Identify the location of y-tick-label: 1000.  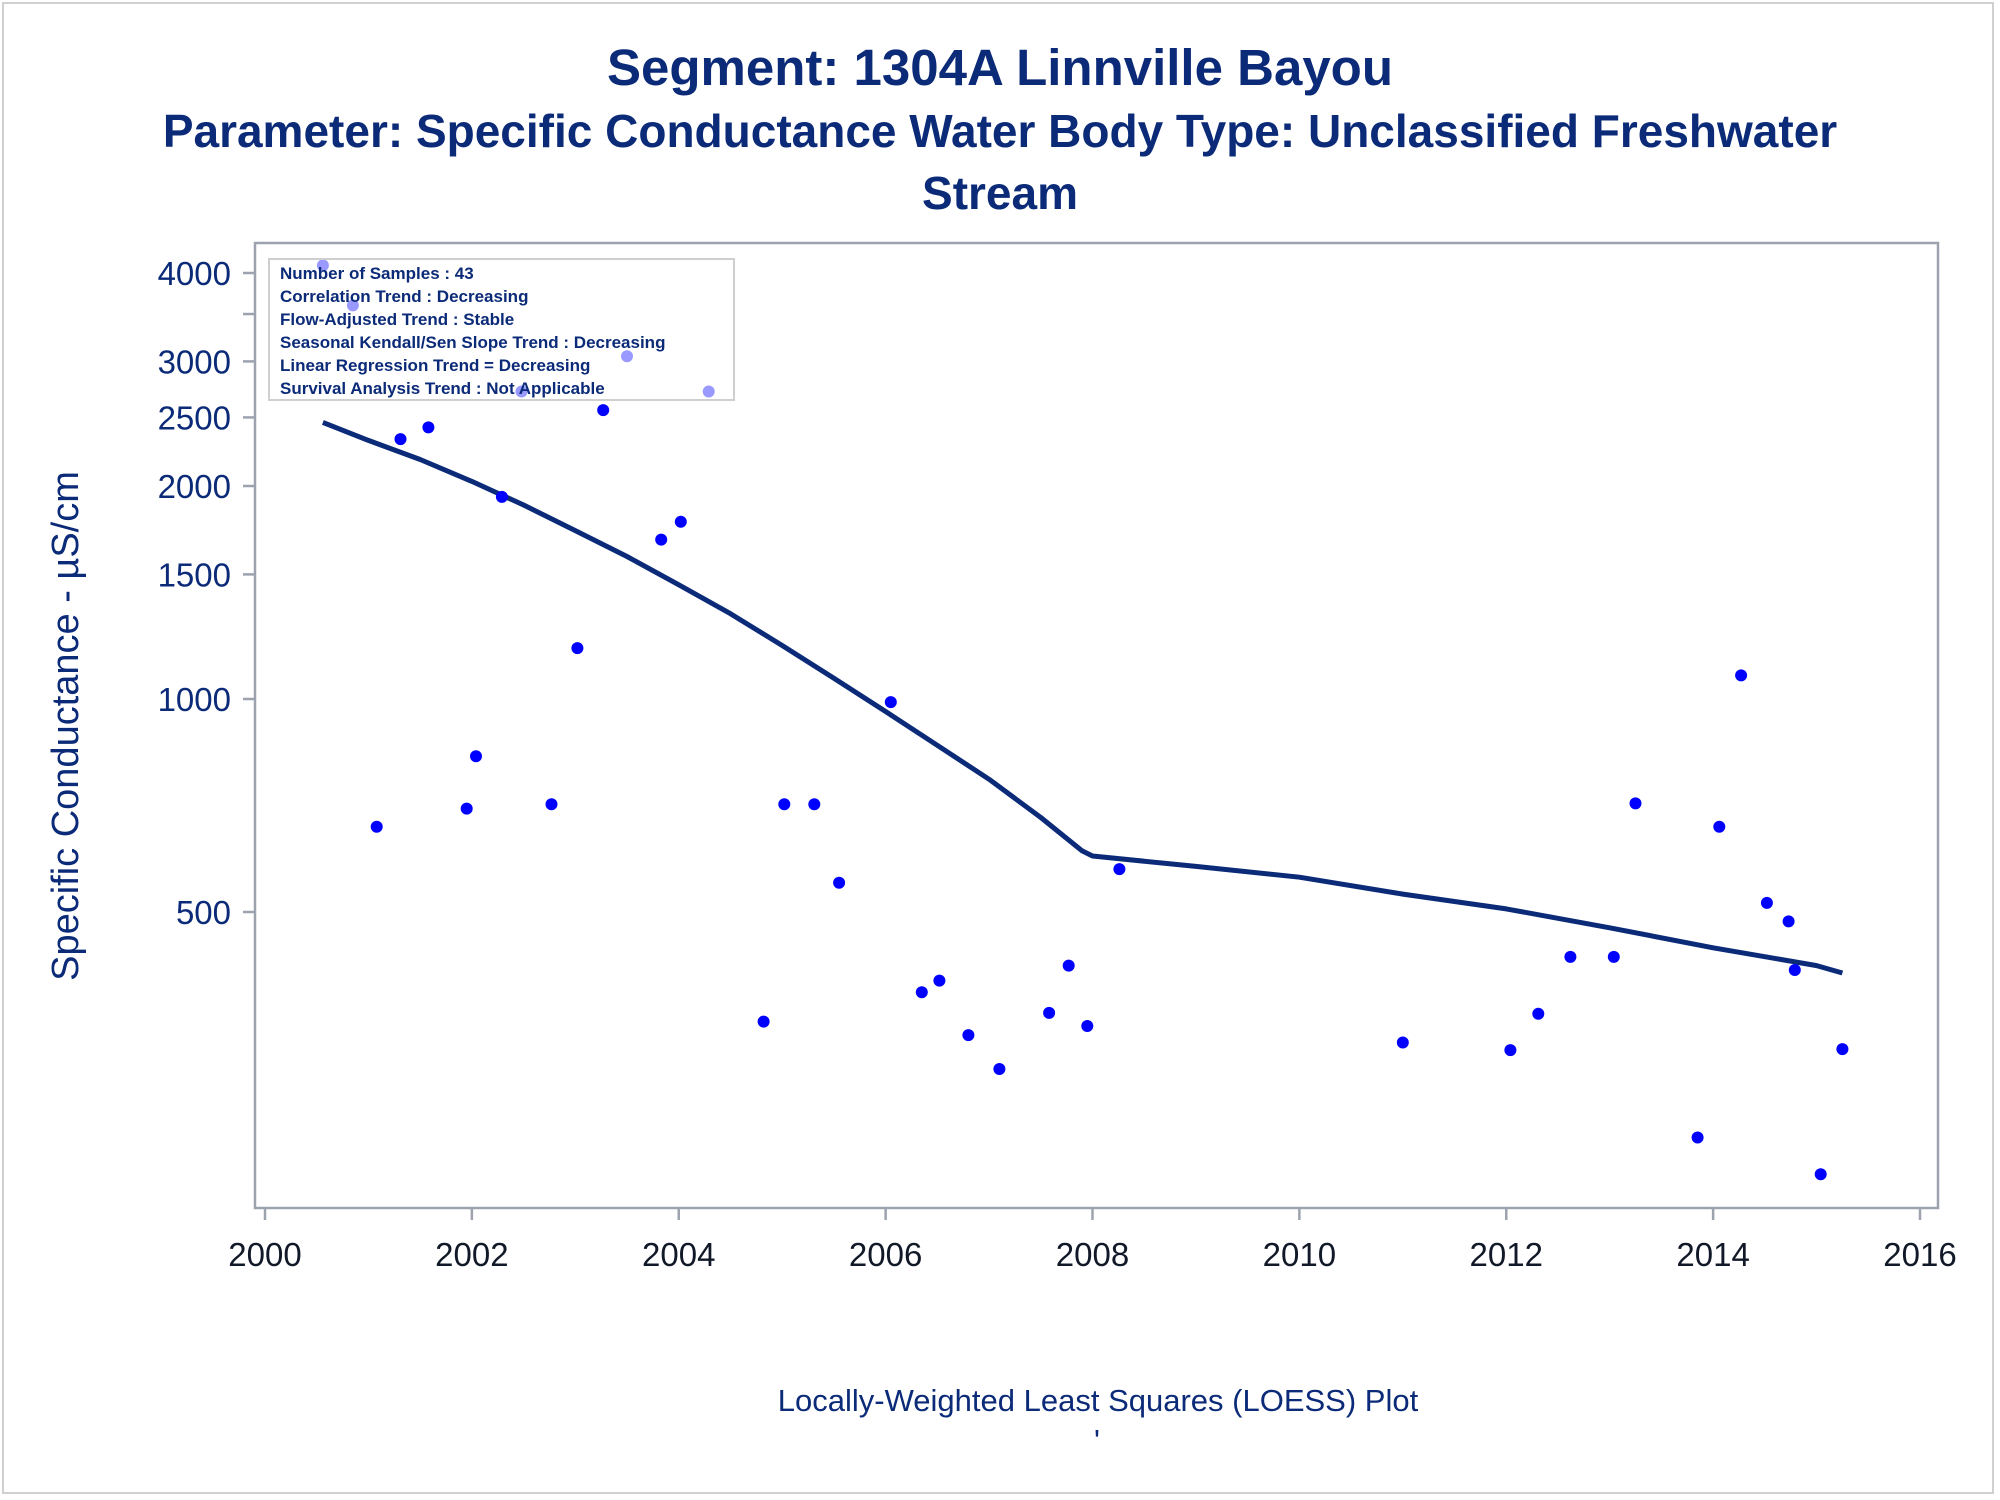
(194, 699).